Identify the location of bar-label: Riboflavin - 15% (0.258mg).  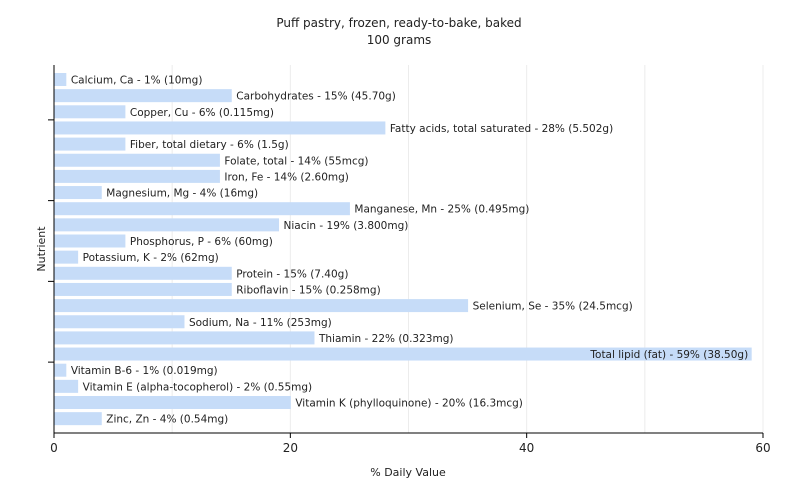
(308, 290).